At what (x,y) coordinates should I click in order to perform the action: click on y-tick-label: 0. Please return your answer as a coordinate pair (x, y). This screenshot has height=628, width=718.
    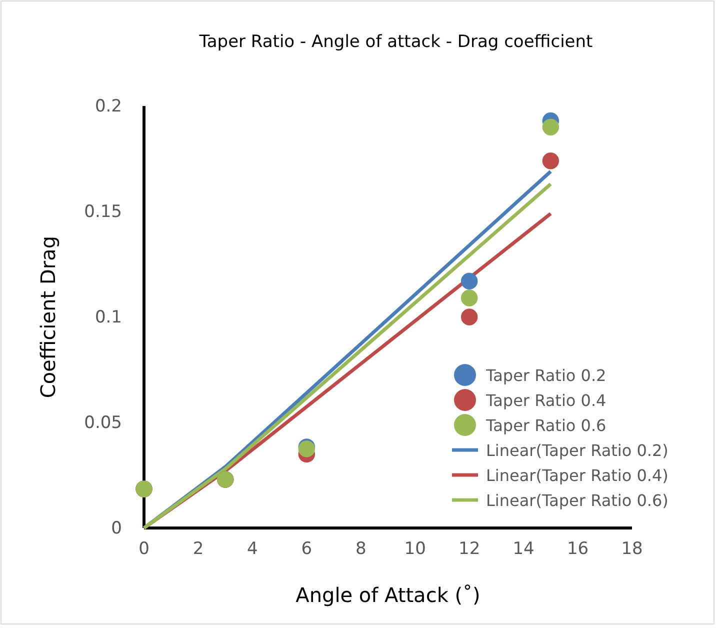
    Looking at the image, I should click on (116, 528).